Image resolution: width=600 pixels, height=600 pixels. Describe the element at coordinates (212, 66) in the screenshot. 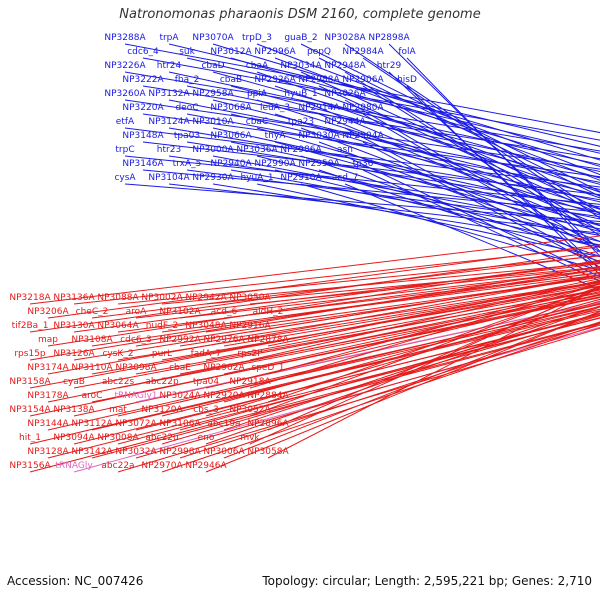

I see `forward-gene-label: cbaD` at that location.